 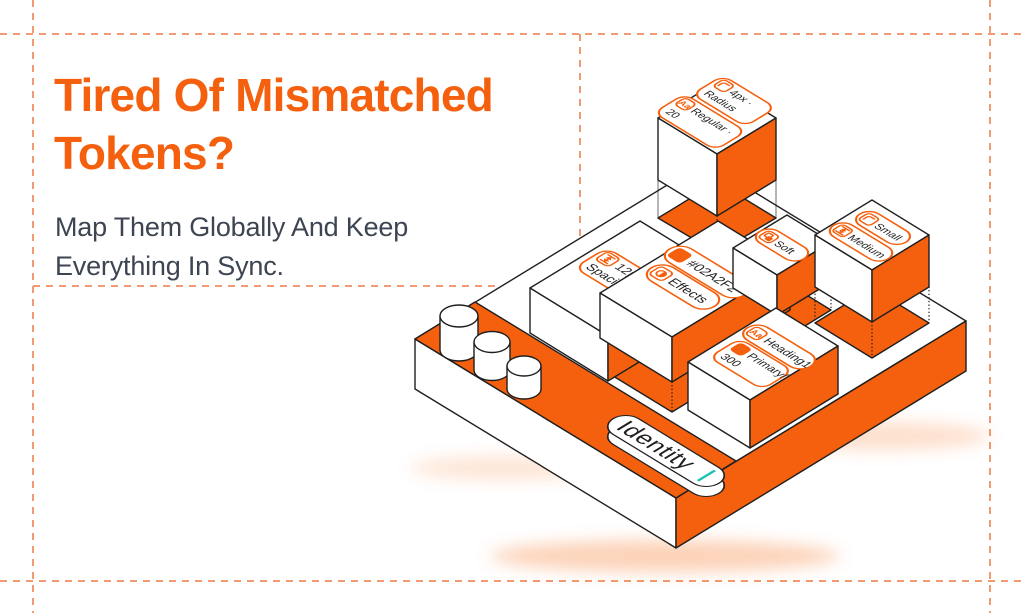 I want to click on effects-icon, so click(x=661, y=273).